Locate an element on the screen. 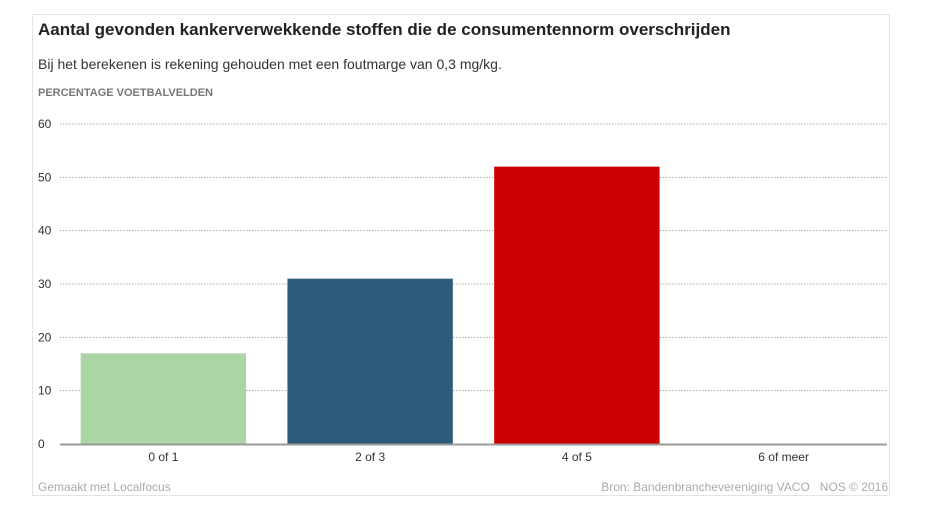 Image resolution: width=937 pixels, height=518 pixels. y-axis-label: PERCENTAGE VOETBALVELDEN is located at coordinates (125, 93).